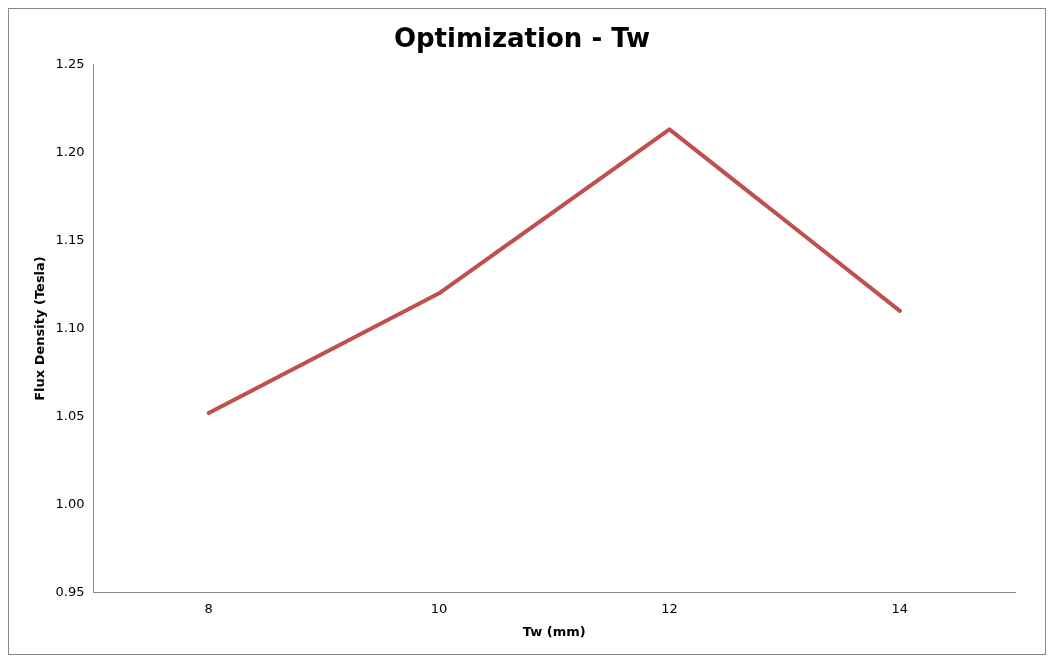 The image size is (1054, 663). I want to click on y-tick-label: 1.00, so click(70, 504).